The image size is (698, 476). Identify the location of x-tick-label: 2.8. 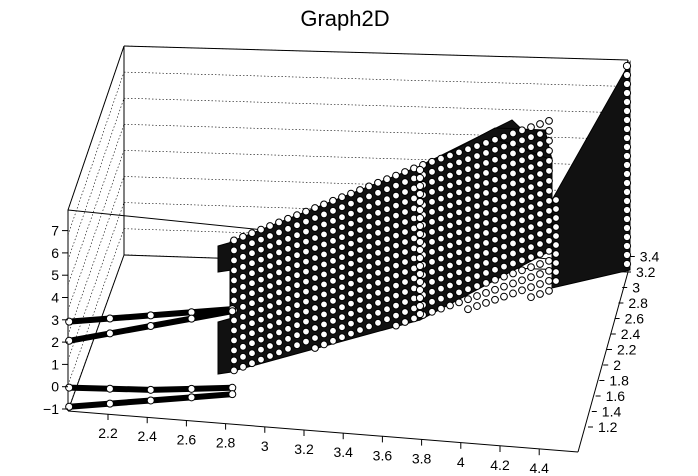
(226, 443).